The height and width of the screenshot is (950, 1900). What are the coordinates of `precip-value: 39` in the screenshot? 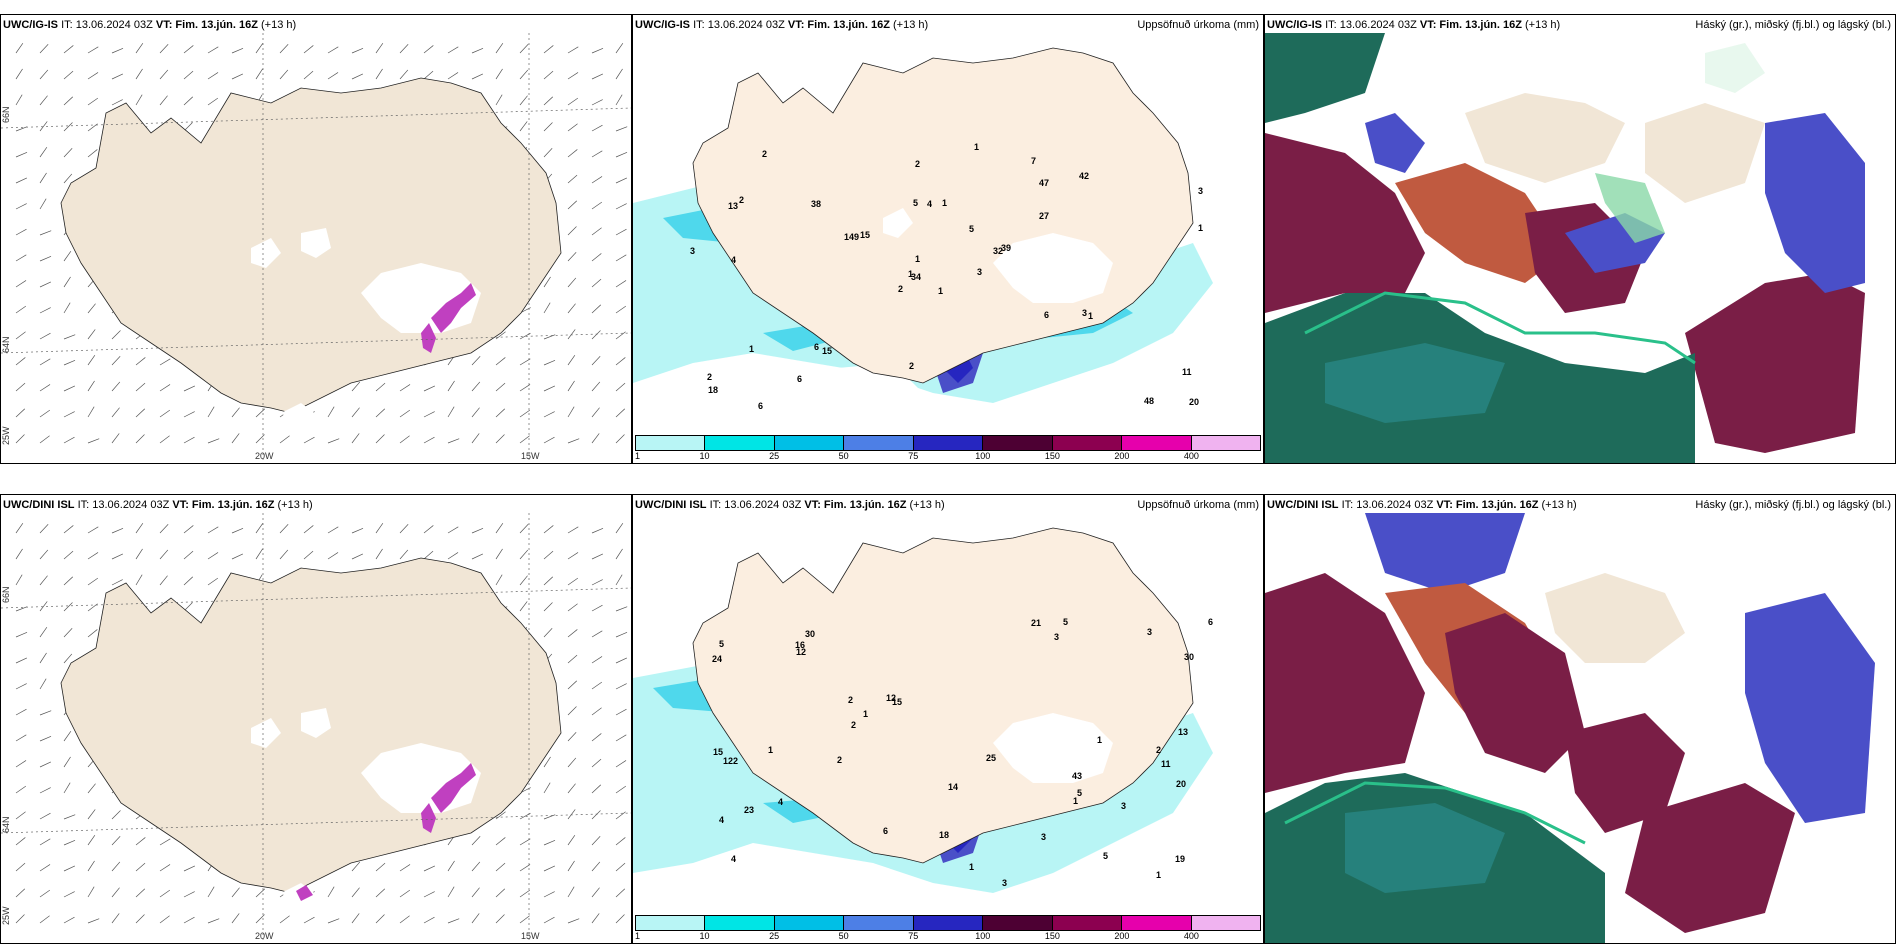 It's located at (1006, 248).